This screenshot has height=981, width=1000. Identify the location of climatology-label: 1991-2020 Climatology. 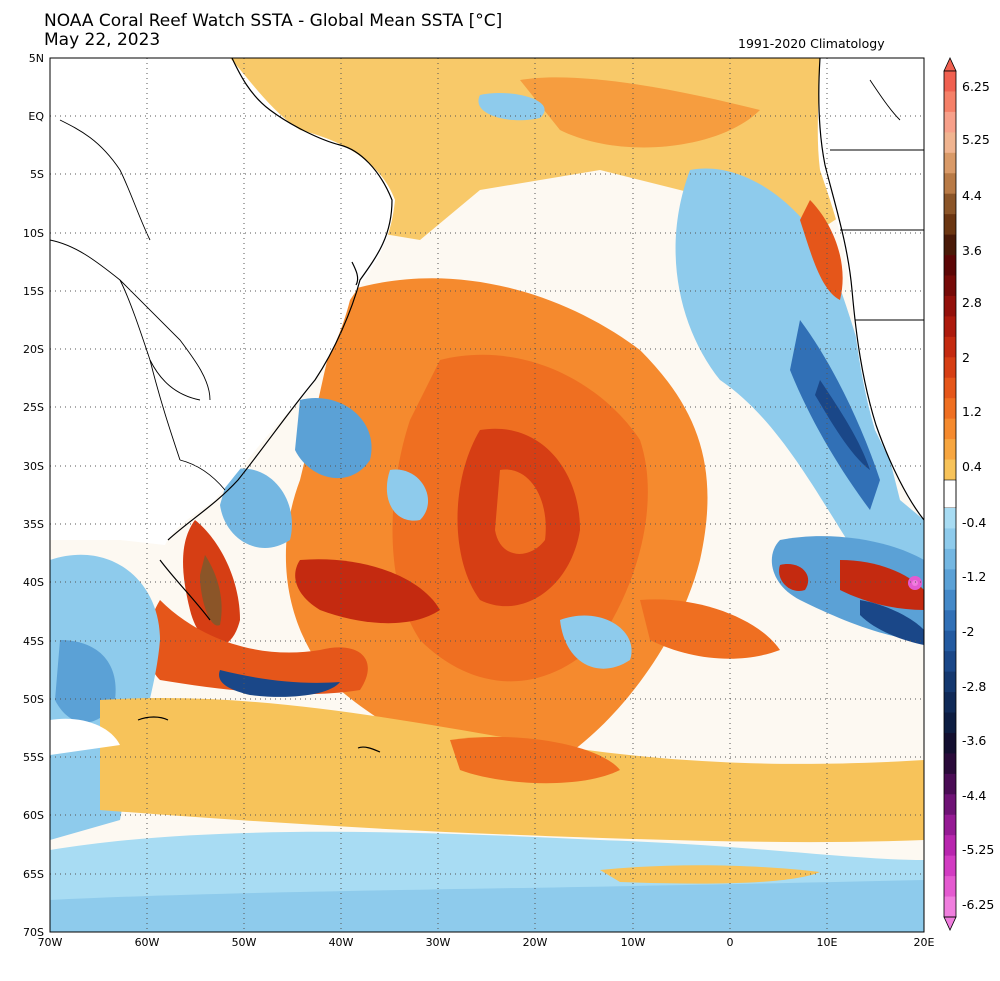
(811, 43).